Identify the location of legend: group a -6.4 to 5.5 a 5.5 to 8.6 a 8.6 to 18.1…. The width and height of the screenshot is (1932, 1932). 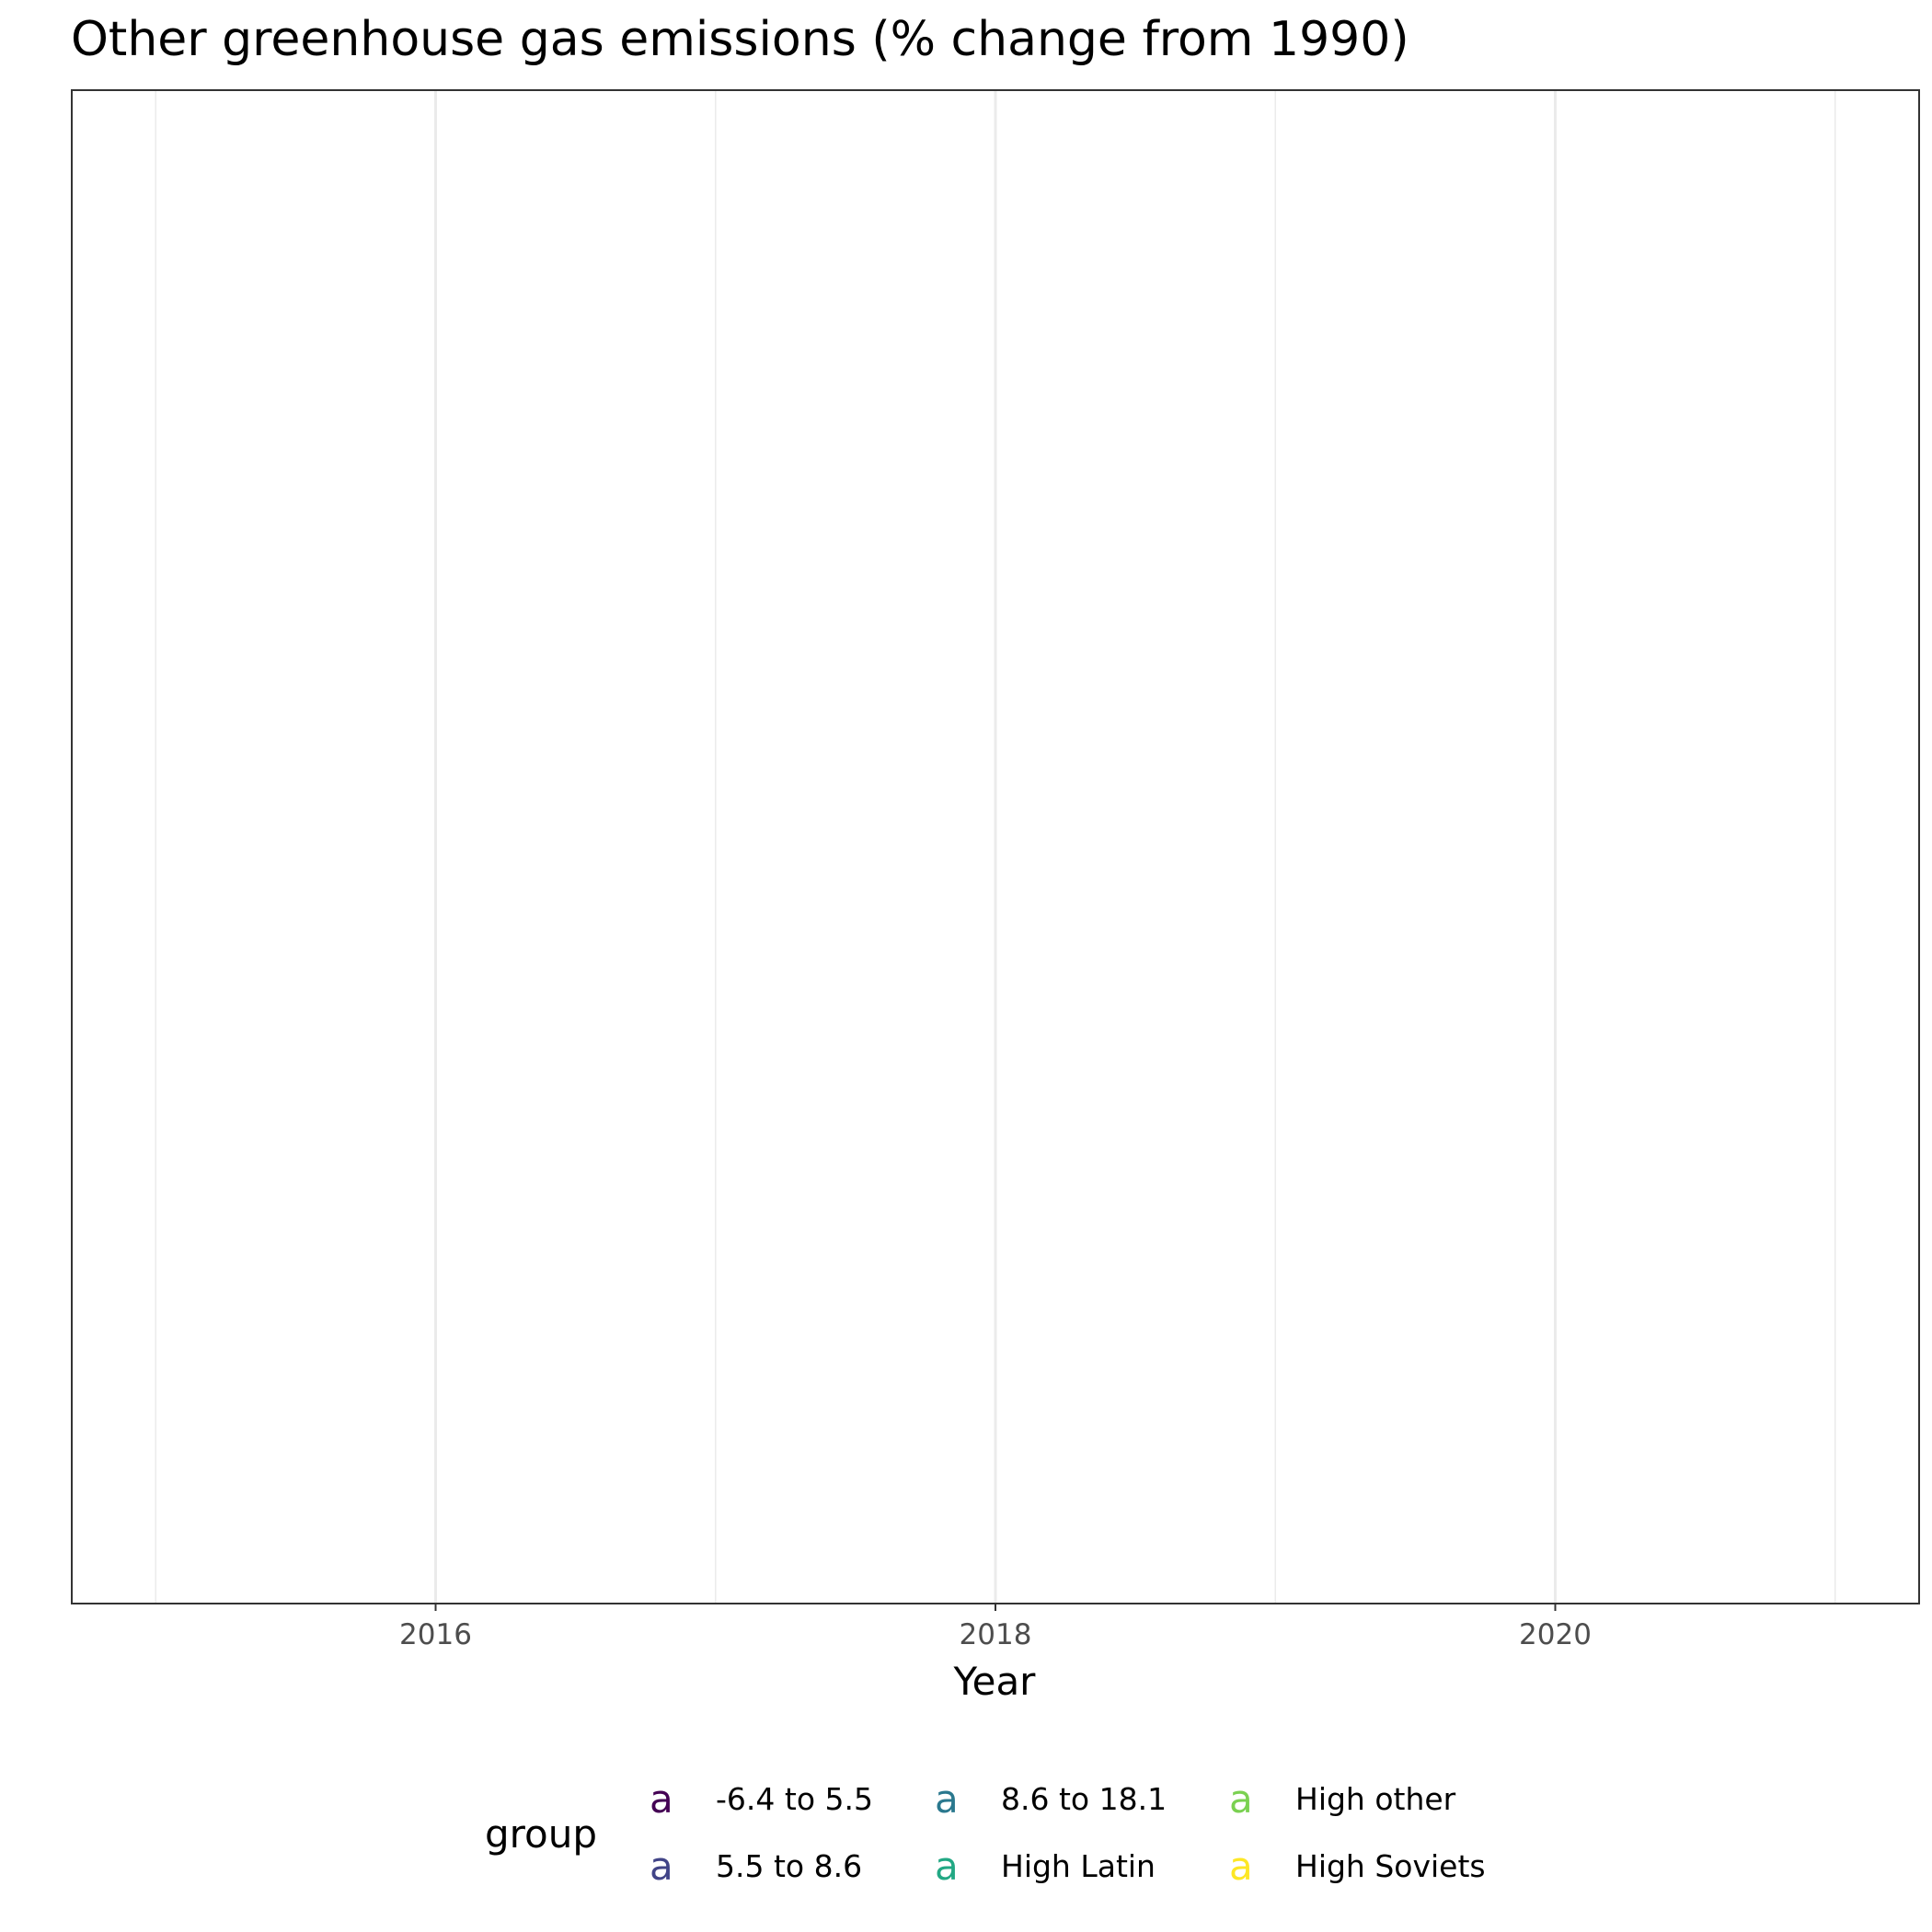
(985, 1833).